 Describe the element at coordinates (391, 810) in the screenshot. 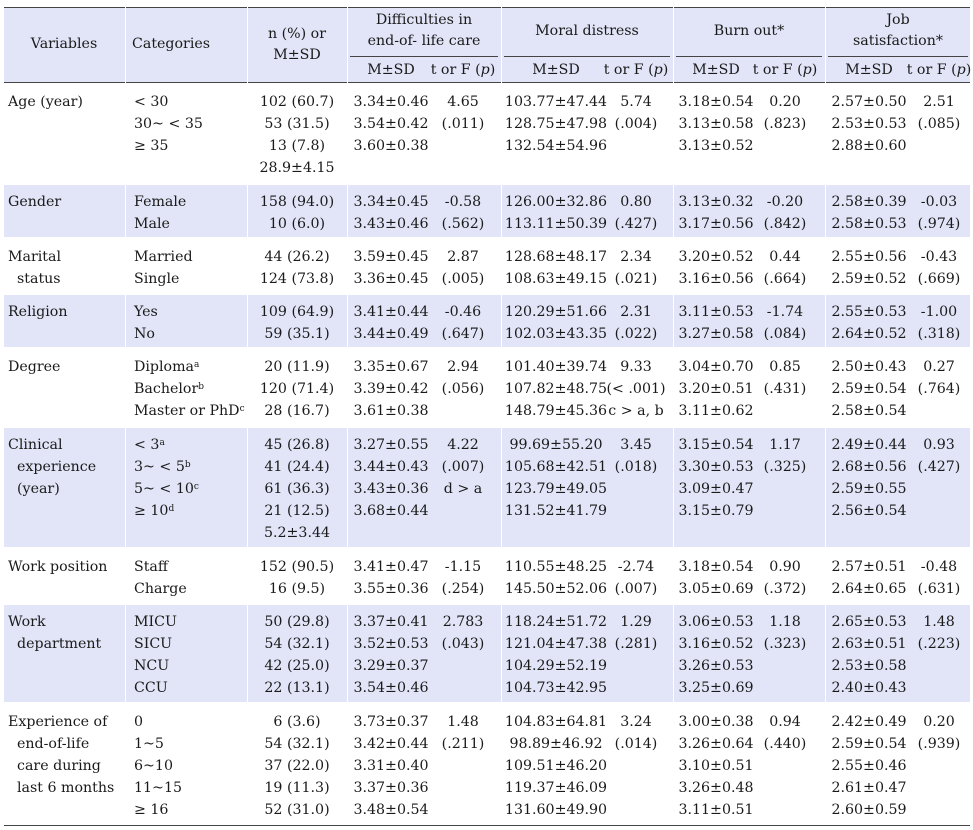

I see `diff-mean-sd: 3.48±0.54` at that location.